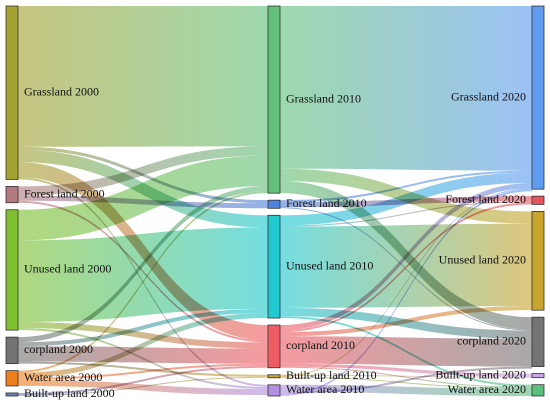  I want to click on node-g2010, so click(274, 99).